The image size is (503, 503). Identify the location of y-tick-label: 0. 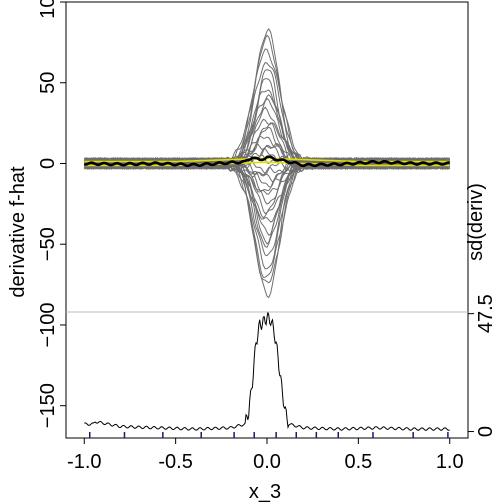
(48, 163).